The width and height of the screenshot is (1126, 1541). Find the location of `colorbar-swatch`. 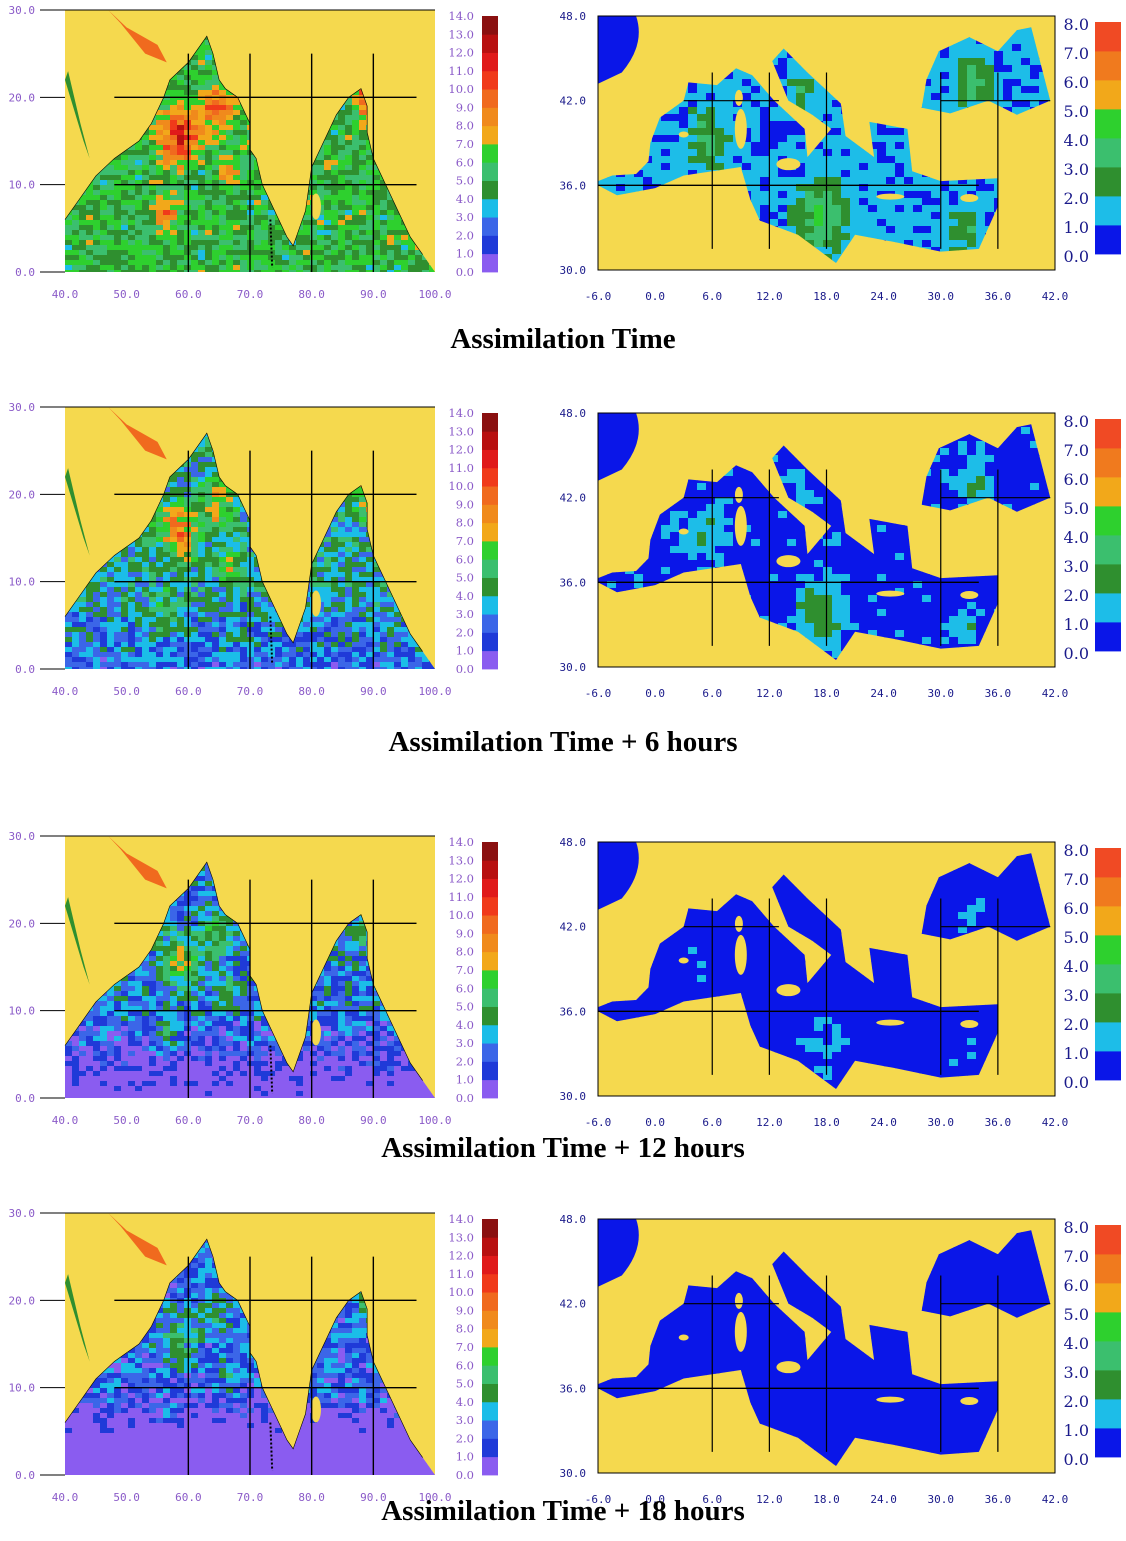

colorbar-swatch is located at coordinates (490, 208).